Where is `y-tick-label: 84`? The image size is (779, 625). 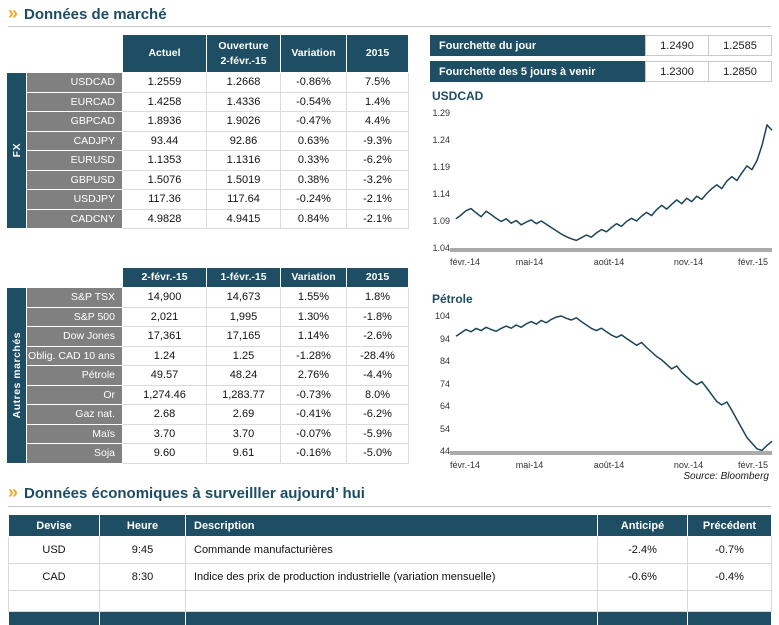 y-tick-label: 84 is located at coordinates (444, 361).